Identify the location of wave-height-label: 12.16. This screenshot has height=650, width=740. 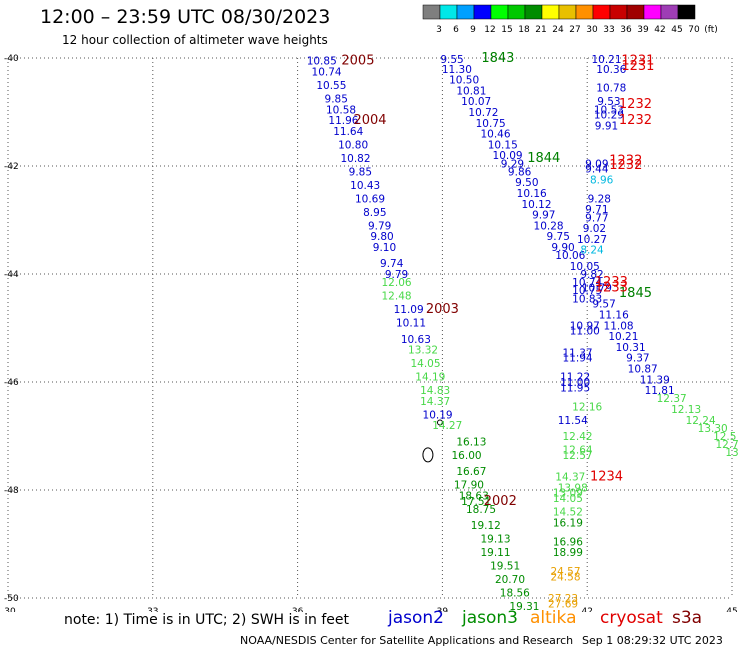
(587, 407).